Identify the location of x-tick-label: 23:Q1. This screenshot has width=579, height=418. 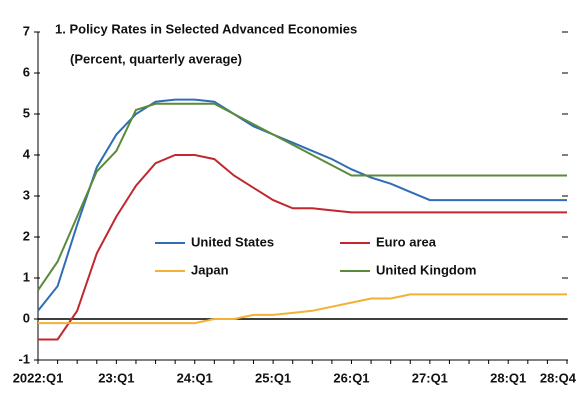
(116, 377).